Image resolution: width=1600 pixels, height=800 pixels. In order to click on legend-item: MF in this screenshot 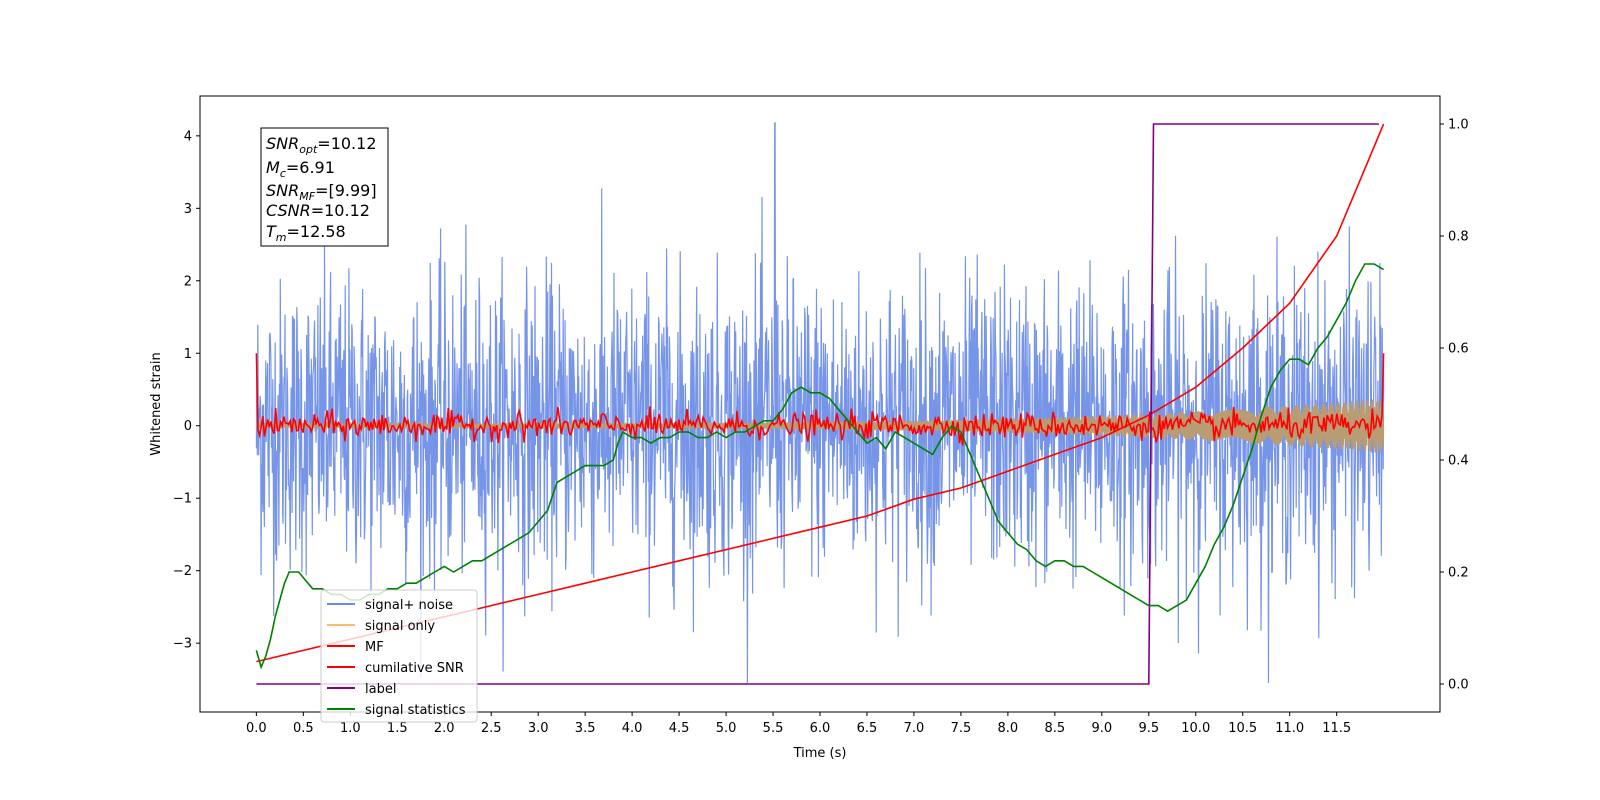, I will do `click(355, 647)`.